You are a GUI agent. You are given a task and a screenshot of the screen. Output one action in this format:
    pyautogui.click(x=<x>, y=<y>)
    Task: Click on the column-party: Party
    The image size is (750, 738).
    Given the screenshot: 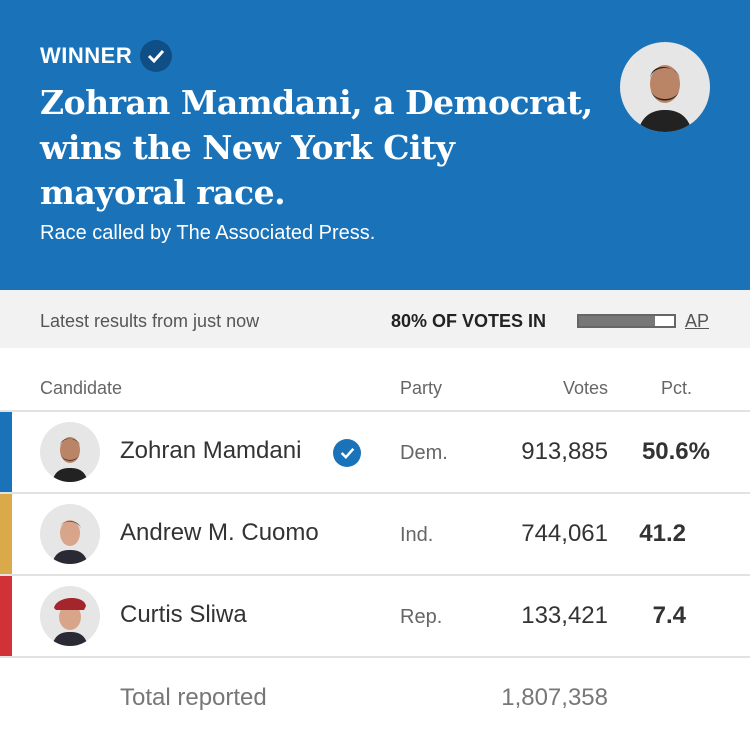 What is the action you would take?
    pyautogui.click(x=421, y=388)
    